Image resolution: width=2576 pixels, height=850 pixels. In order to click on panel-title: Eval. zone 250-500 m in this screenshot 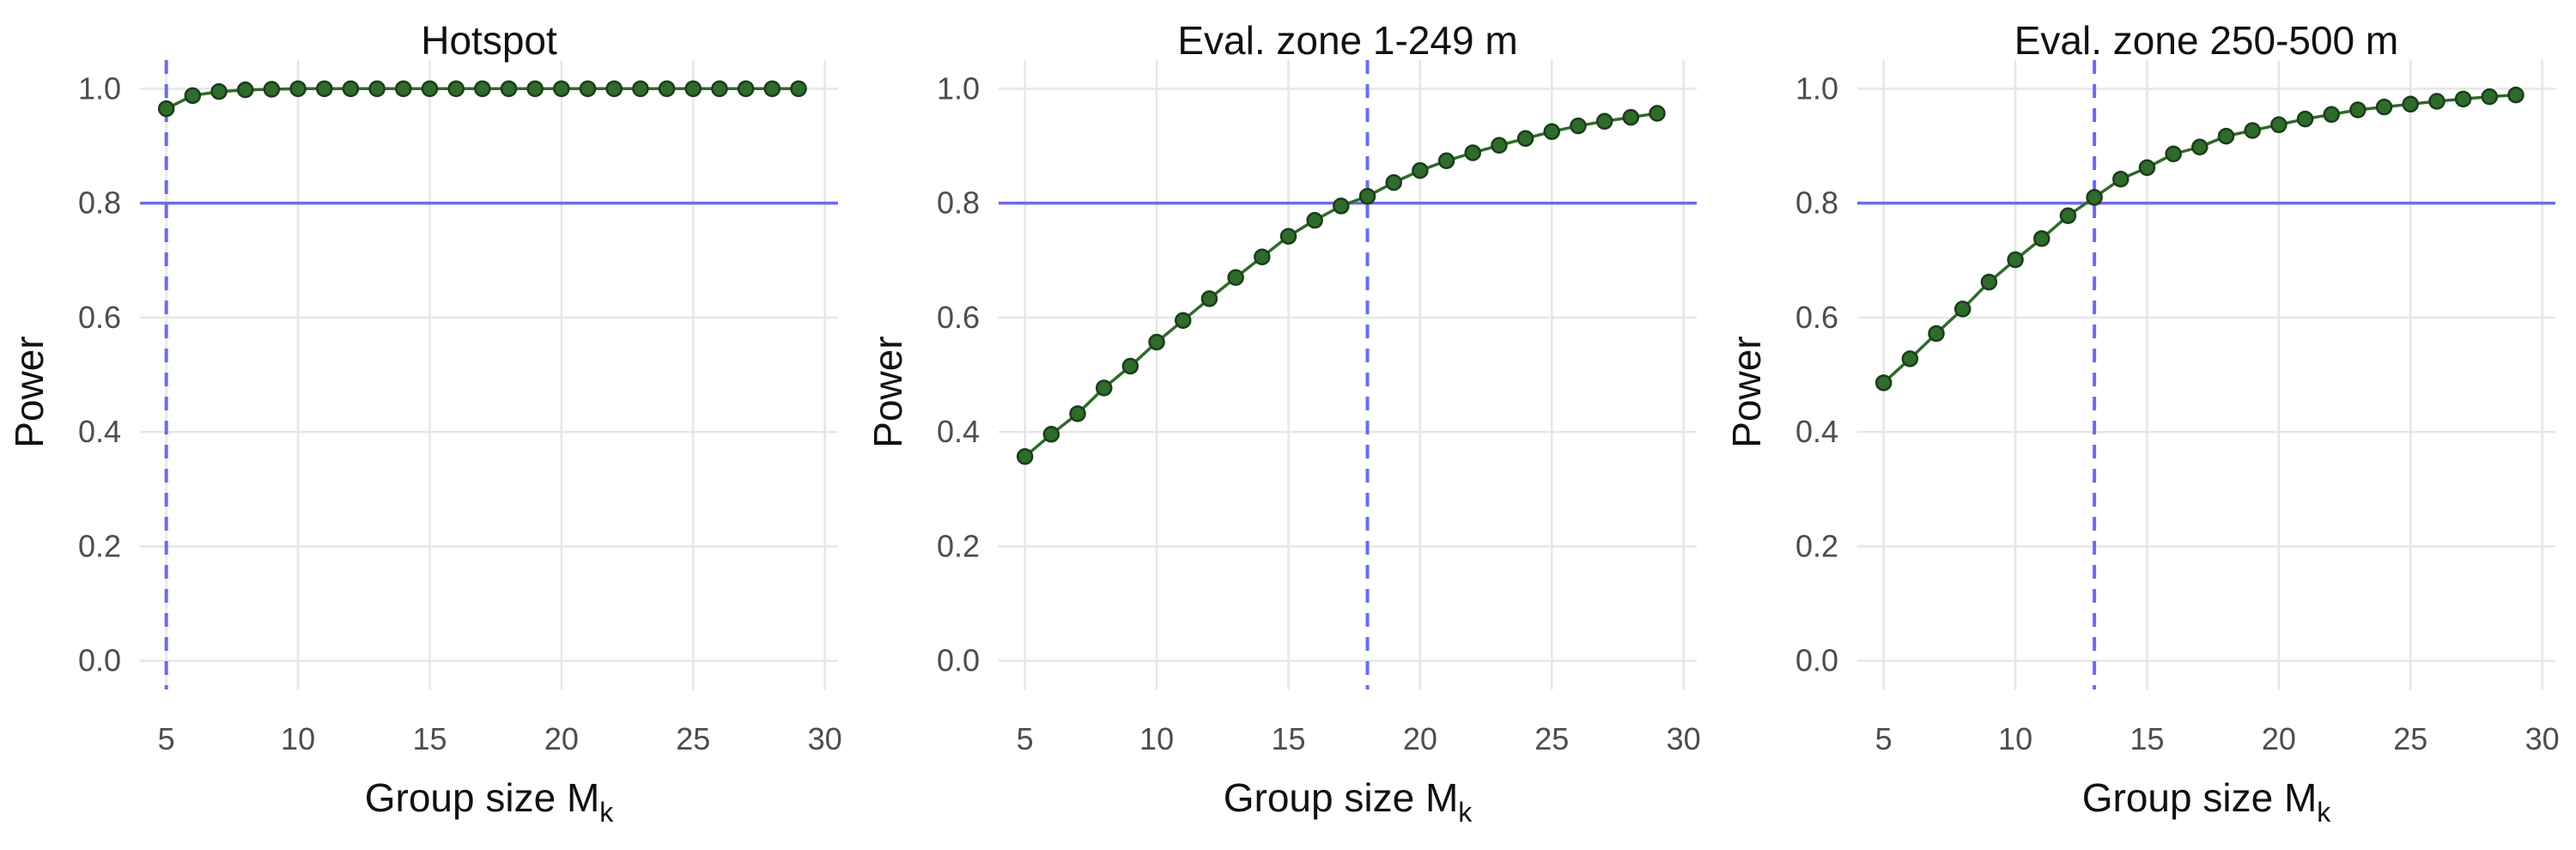, I will do `click(2207, 40)`.